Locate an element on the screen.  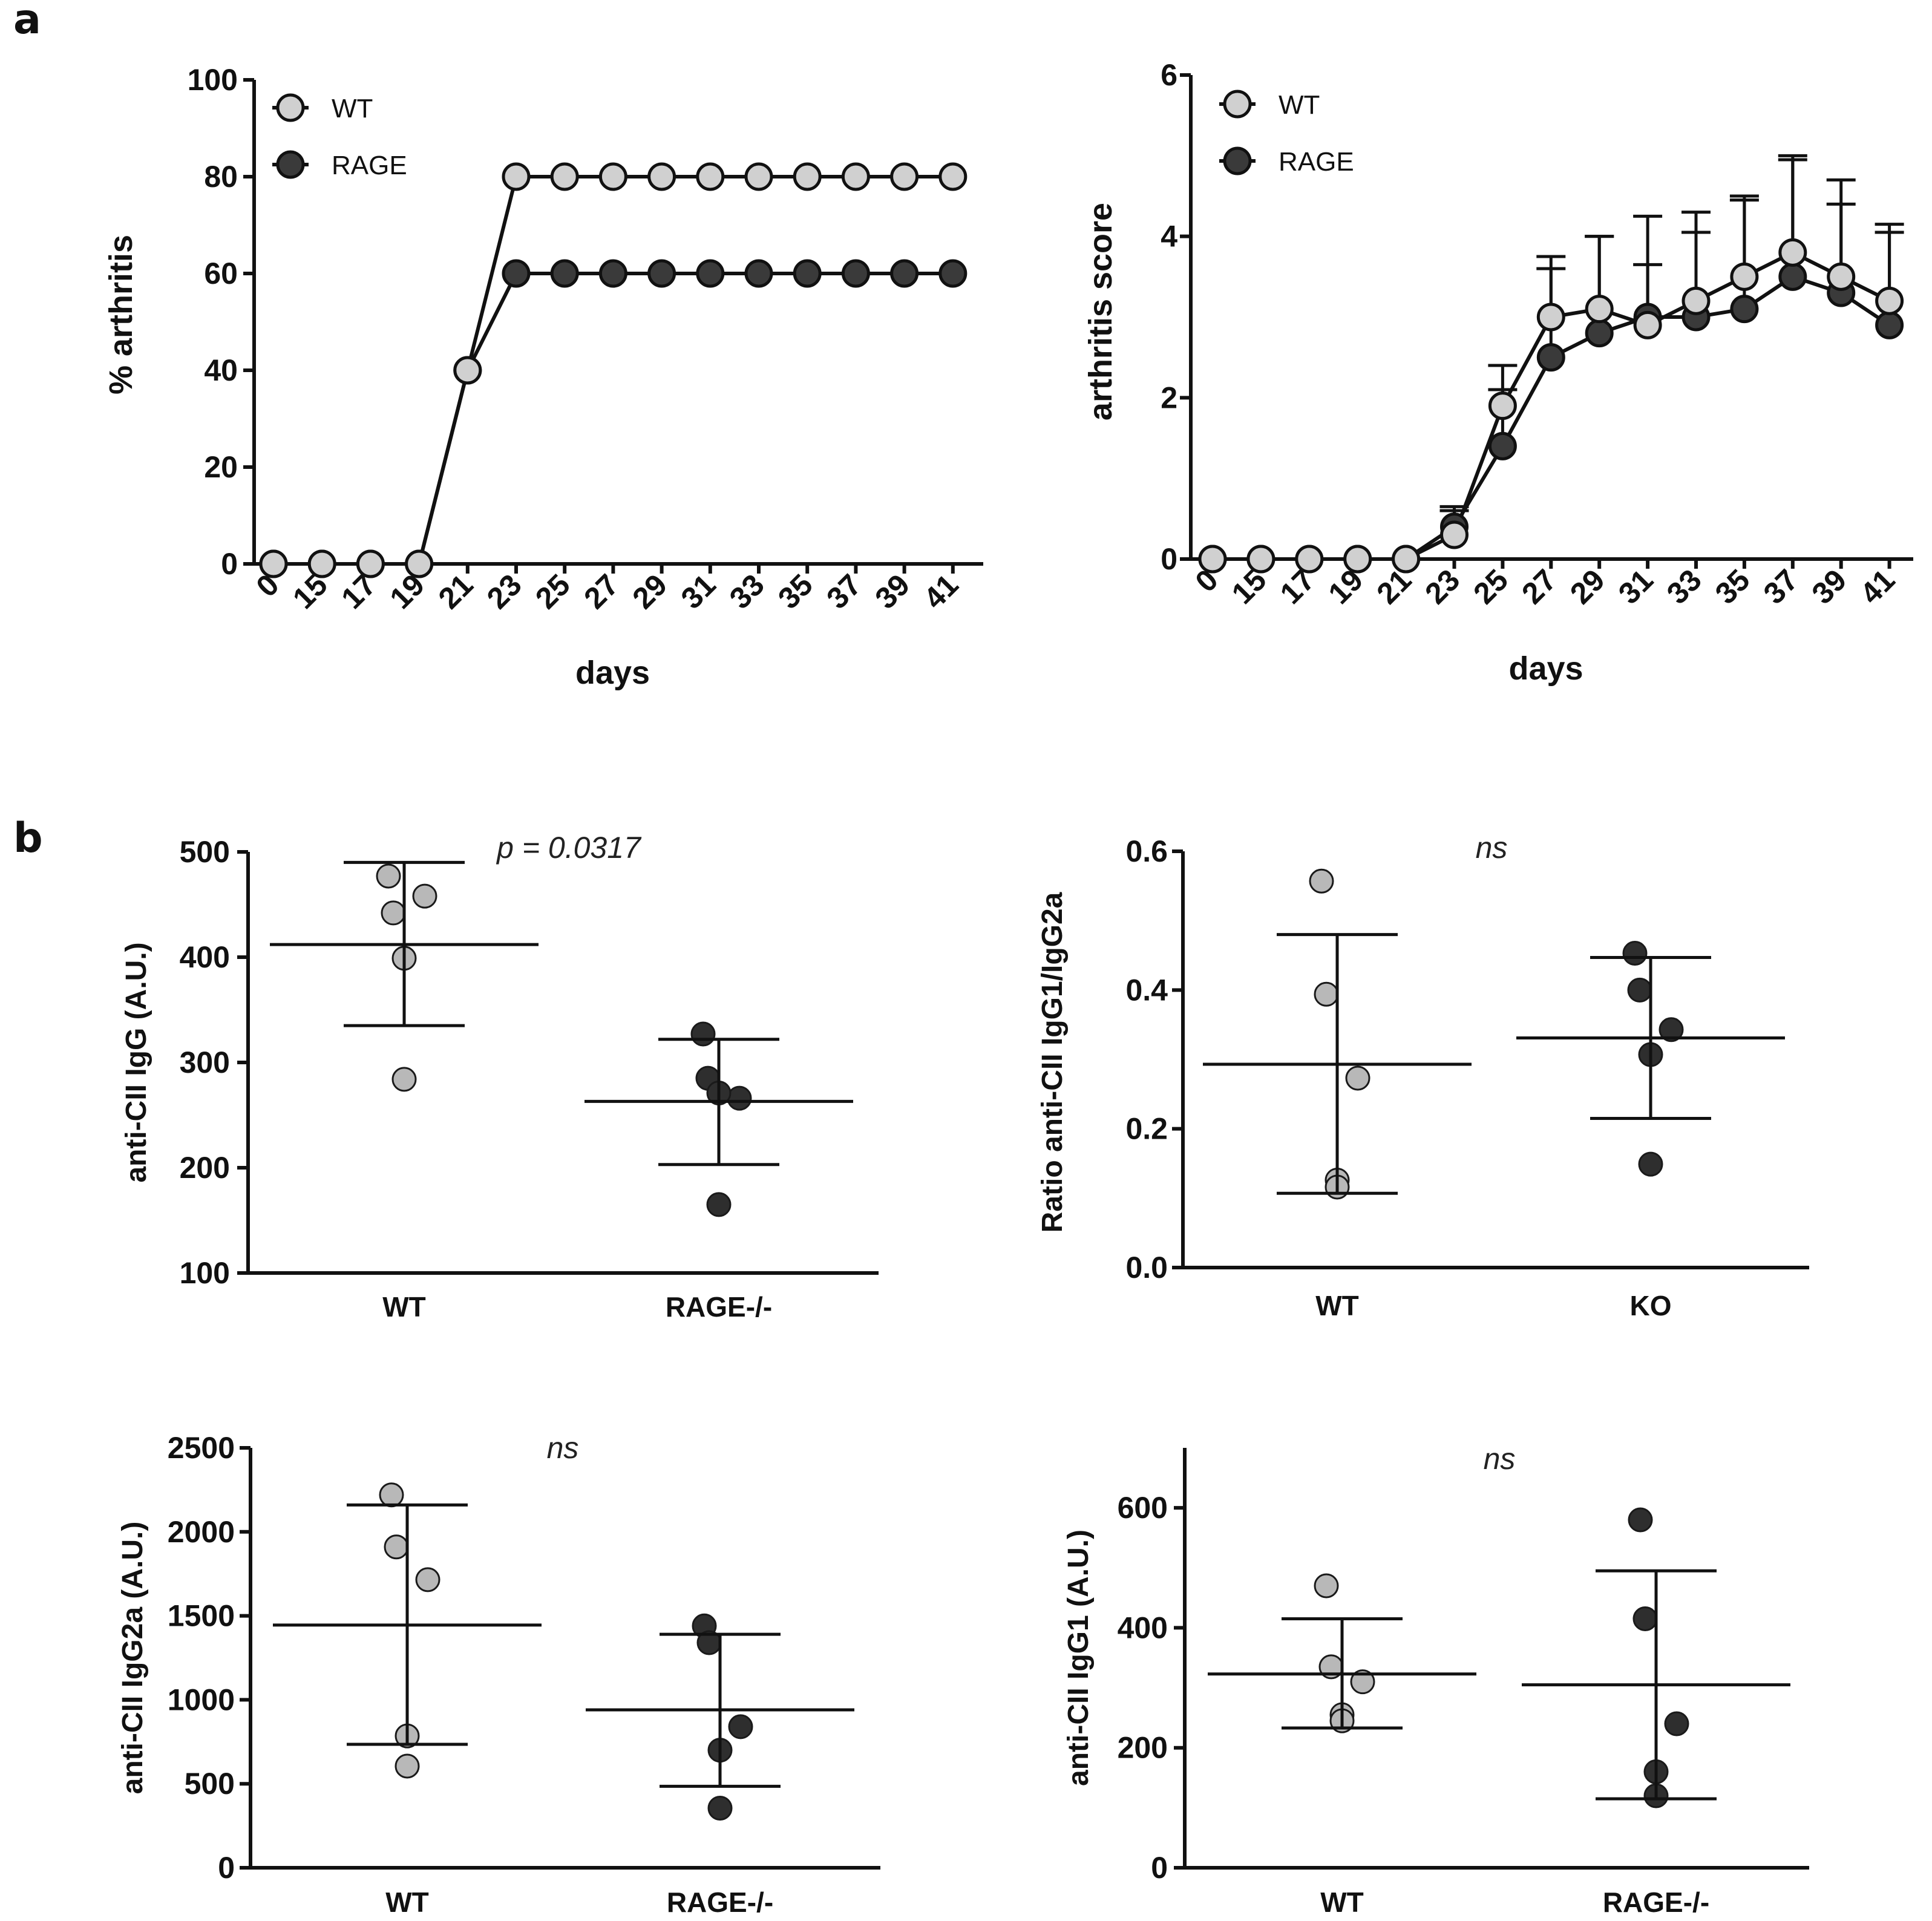
significance-annotation: p = 0.0317 is located at coordinates (569, 848).